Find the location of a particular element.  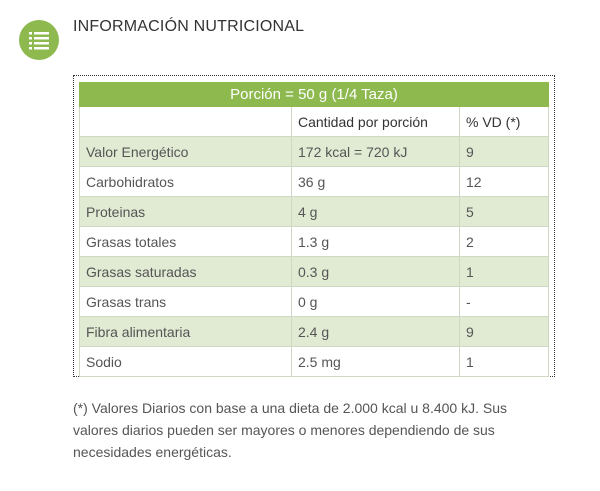

header-cell: Cantidad por porción is located at coordinates (375, 121).